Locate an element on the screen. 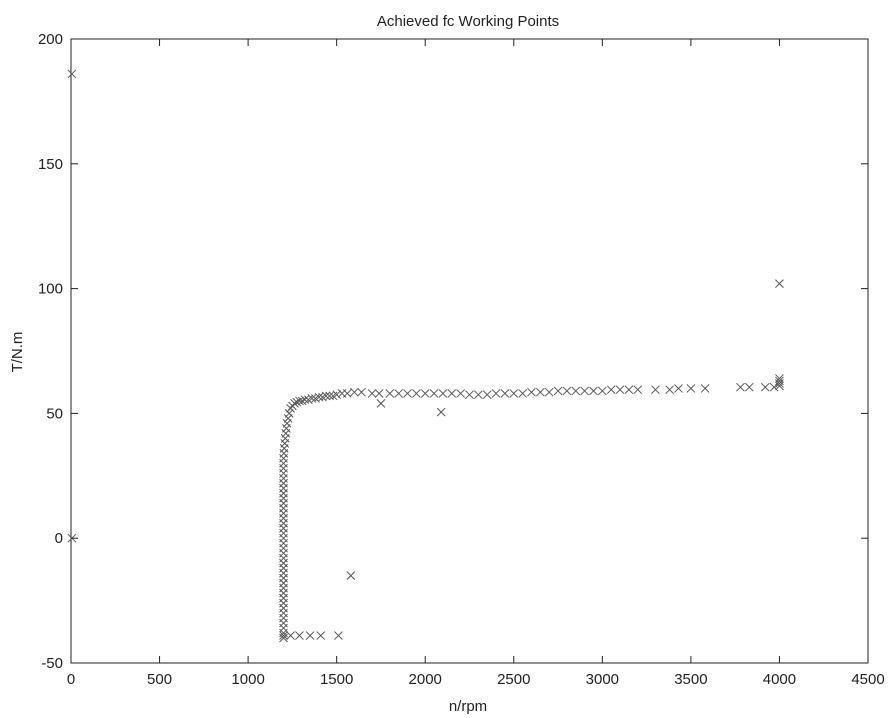 The width and height of the screenshot is (891, 718). y-tick-label: 150 is located at coordinates (50, 164).